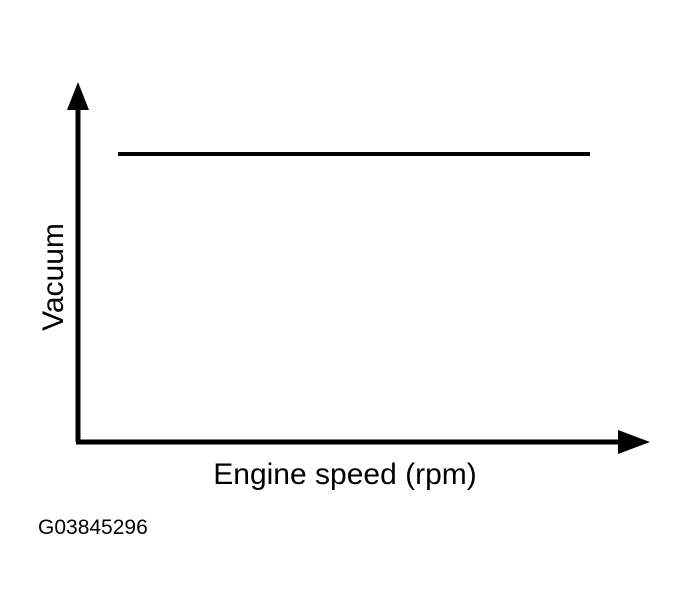 This screenshot has width=686, height=610. What do you see at coordinates (78, 96) in the screenshot?
I see `y-axis-arrow` at bounding box center [78, 96].